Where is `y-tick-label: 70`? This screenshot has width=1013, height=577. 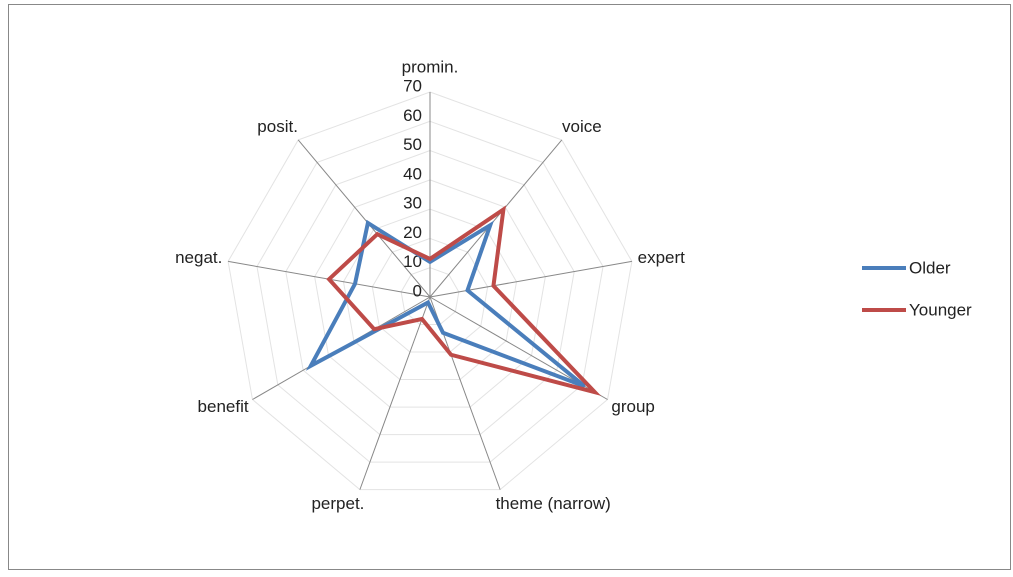 y-tick-label: 70 is located at coordinates (412, 85).